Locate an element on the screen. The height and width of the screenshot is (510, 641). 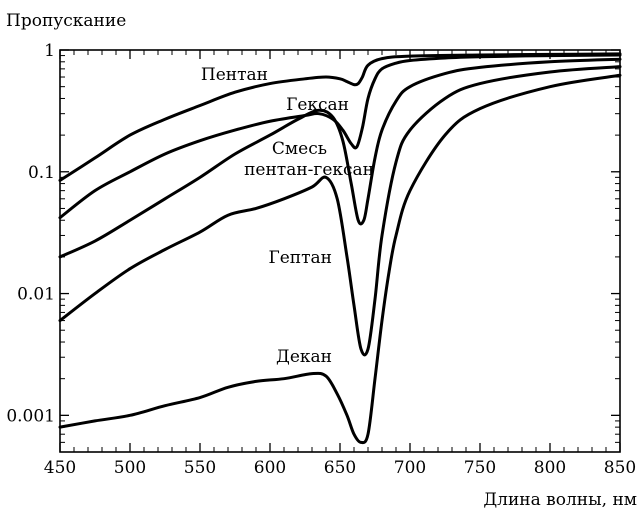
y-tick-label: 0.1 is located at coordinates (41, 173).